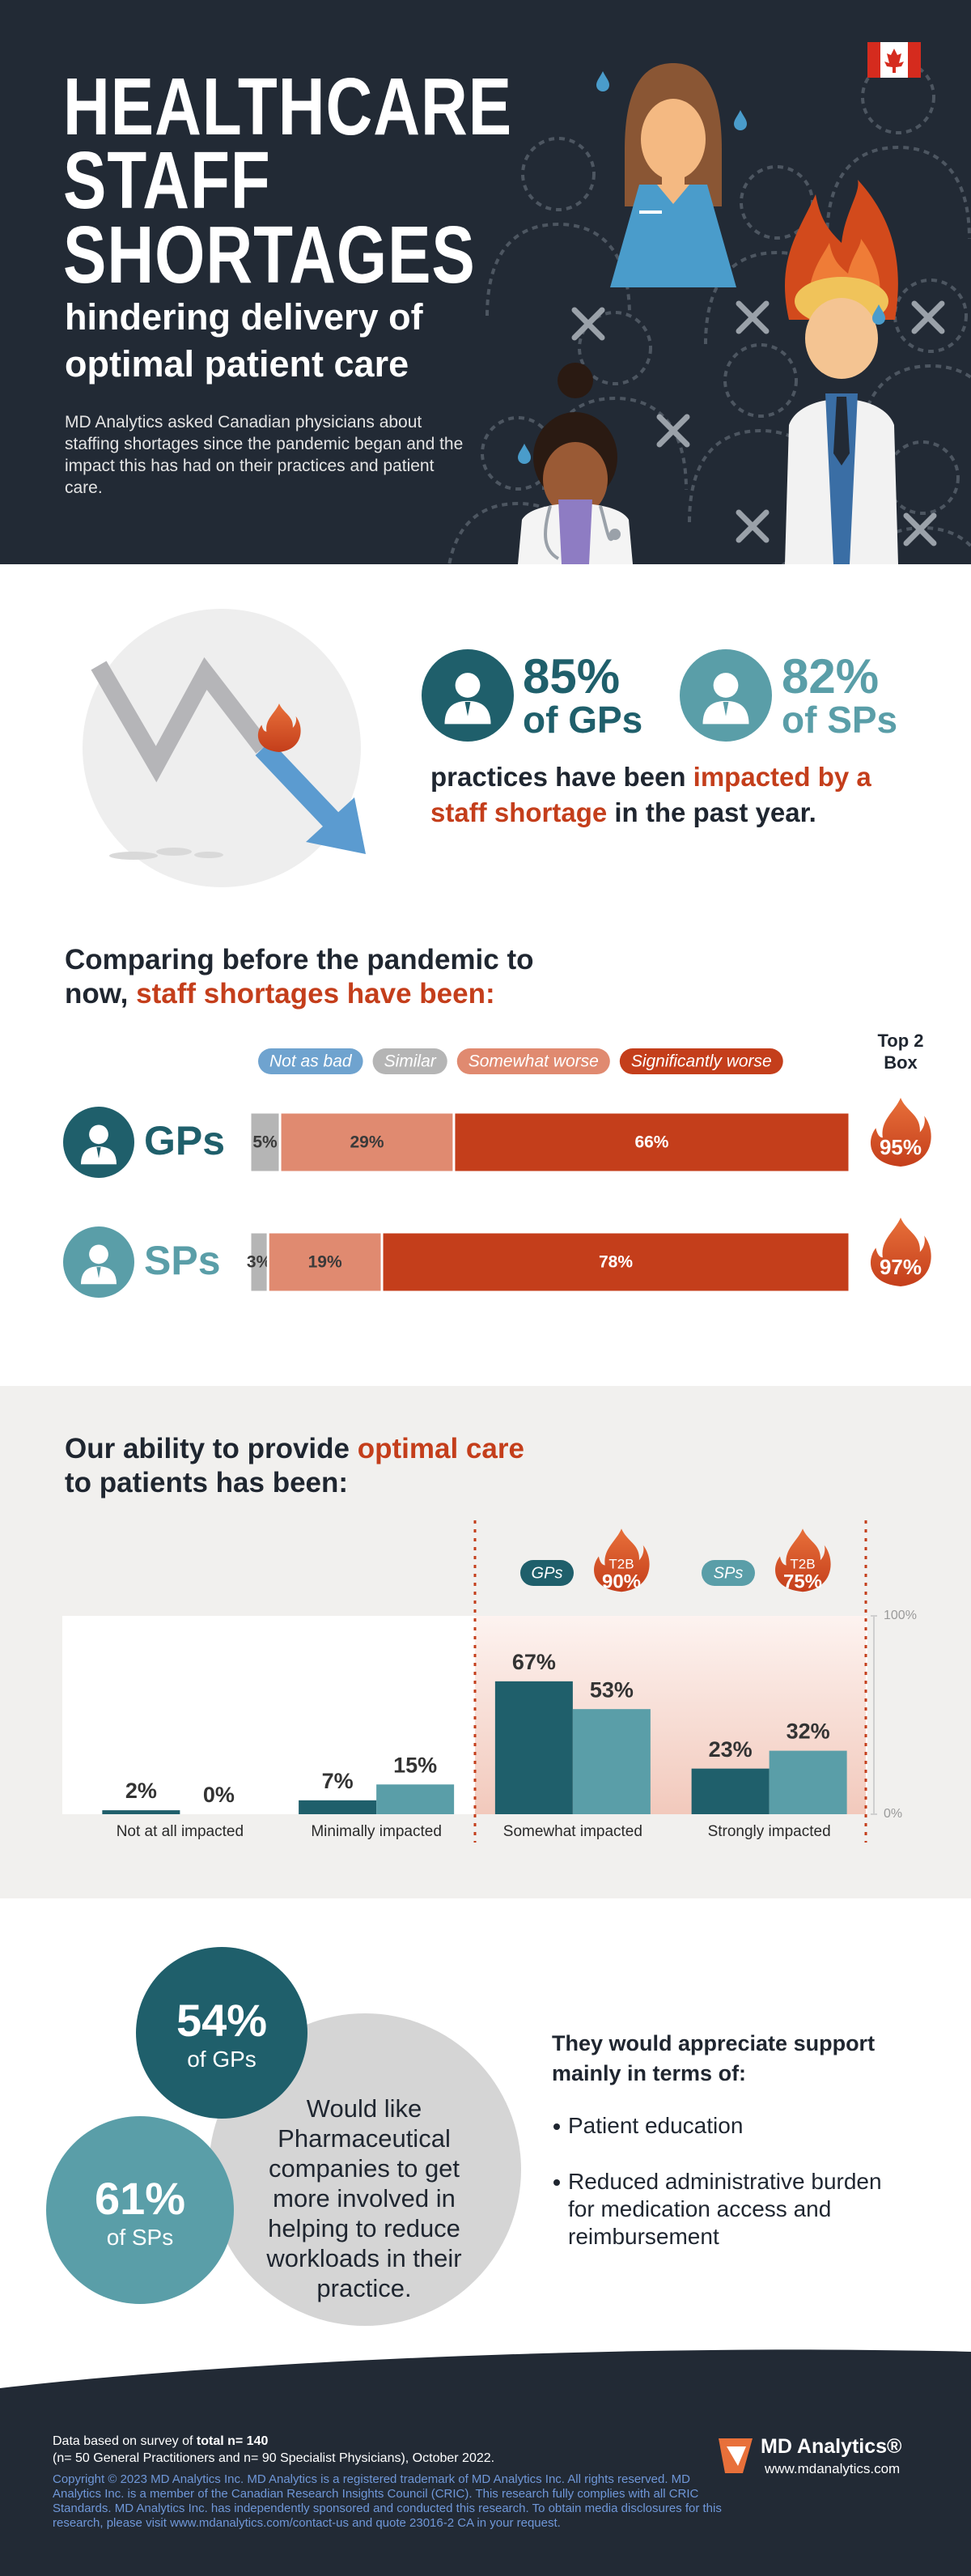  What do you see at coordinates (222, 2060) in the screenshot?
I see `support-group: of GPs` at bounding box center [222, 2060].